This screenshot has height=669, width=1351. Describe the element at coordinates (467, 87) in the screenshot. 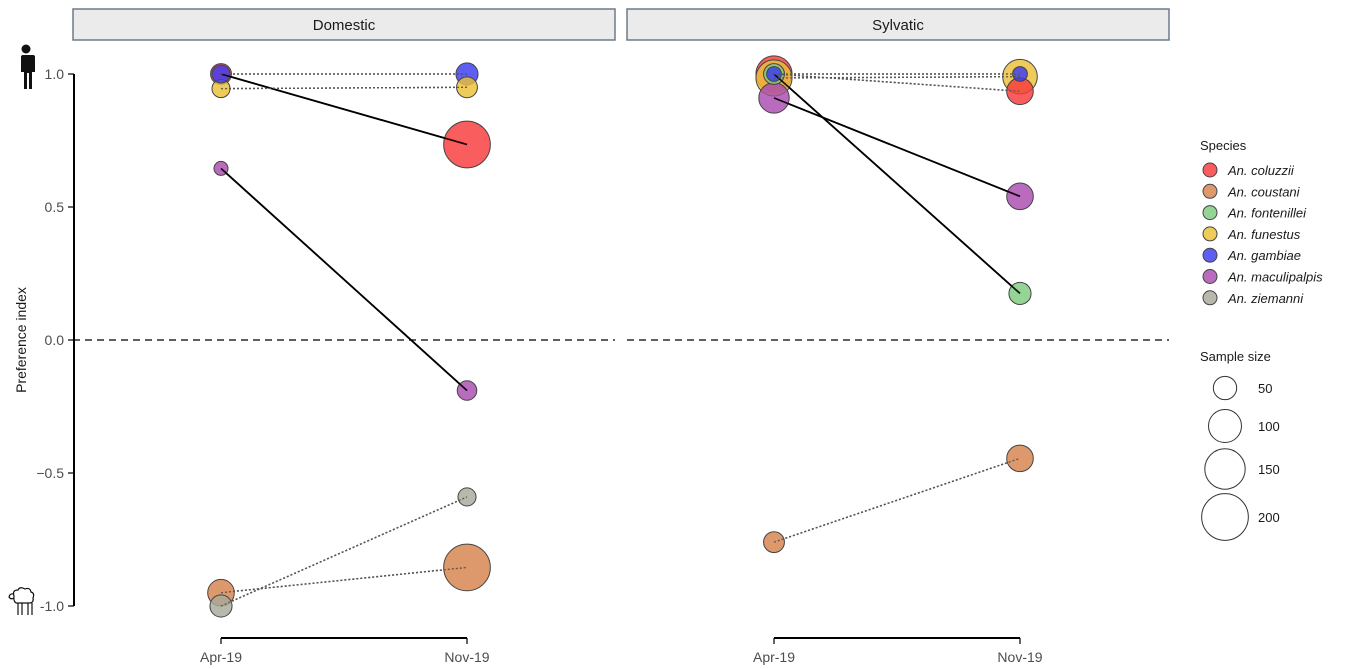

I see `point-an-funestus` at that location.